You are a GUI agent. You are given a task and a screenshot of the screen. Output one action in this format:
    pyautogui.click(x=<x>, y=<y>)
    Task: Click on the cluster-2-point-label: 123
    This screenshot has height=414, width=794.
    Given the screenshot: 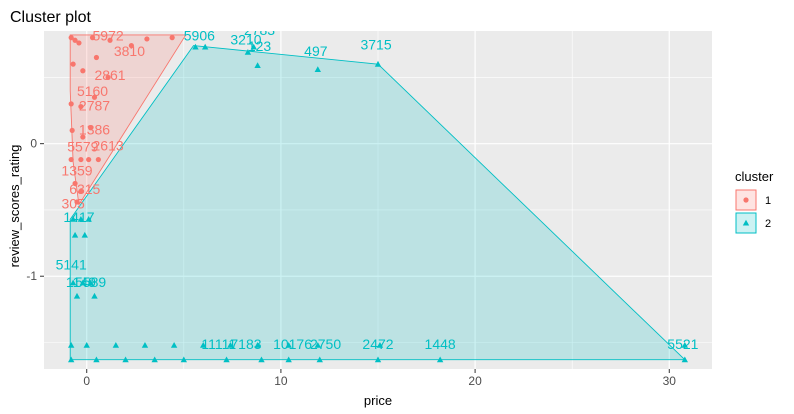 What is the action you would take?
    pyautogui.click(x=260, y=46)
    